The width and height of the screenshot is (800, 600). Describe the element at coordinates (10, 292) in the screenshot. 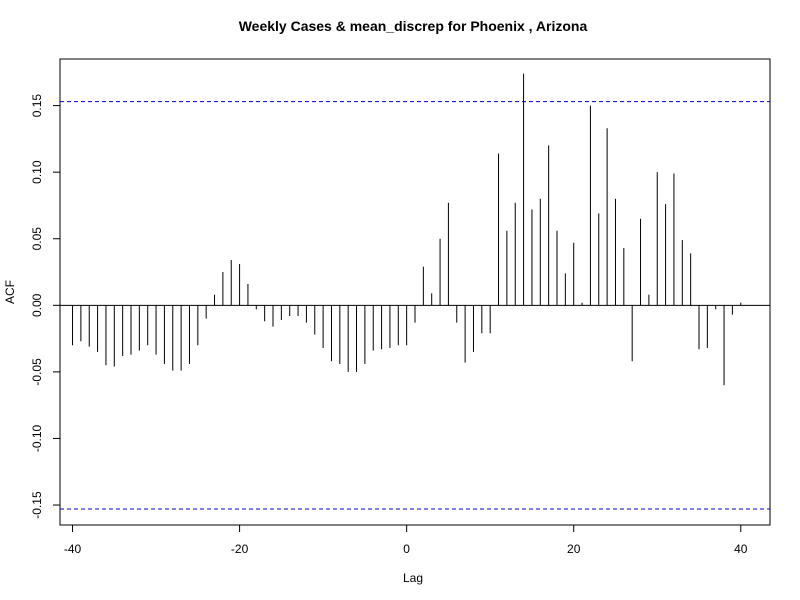

I see `y-axis-label: ACF` at that location.